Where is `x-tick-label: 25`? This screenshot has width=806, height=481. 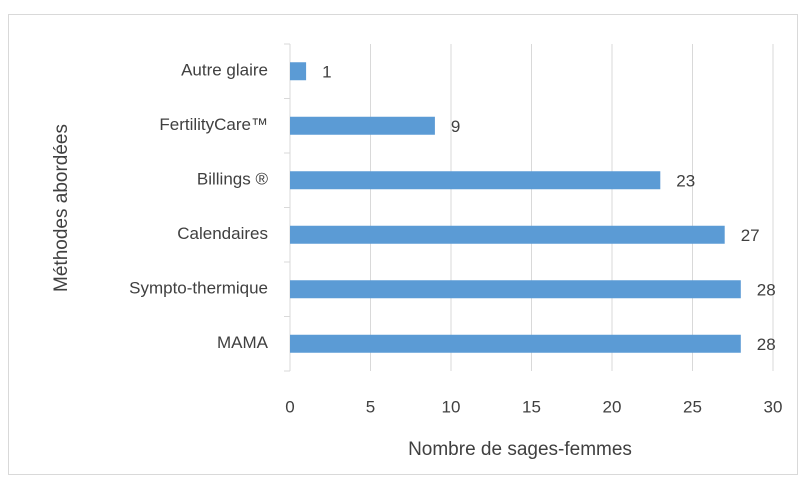
x-tick-label: 25 is located at coordinates (692, 406).